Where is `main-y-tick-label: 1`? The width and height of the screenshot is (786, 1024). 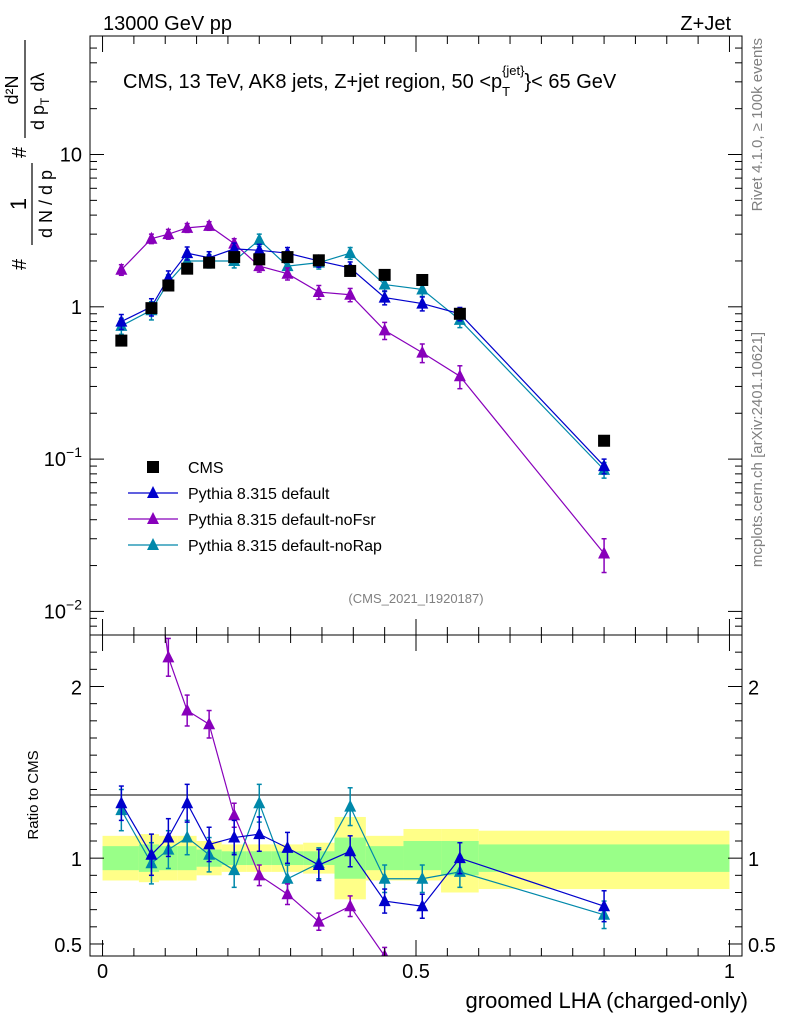
main-y-tick-label: 1 is located at coordinates (76, 308).